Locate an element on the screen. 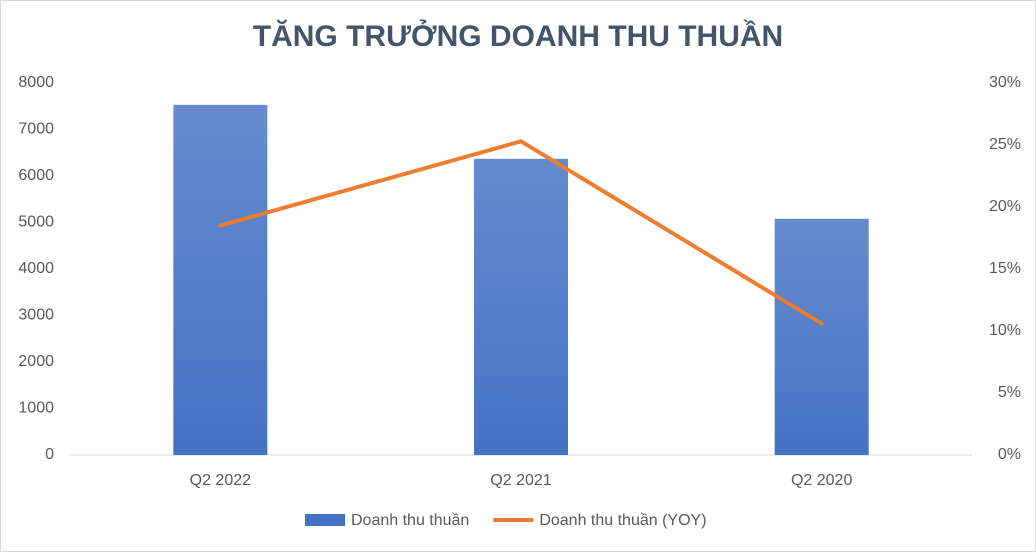 The image size is (1036, 552). y-tick-label: 6000 is located at coordinates (36, 175).